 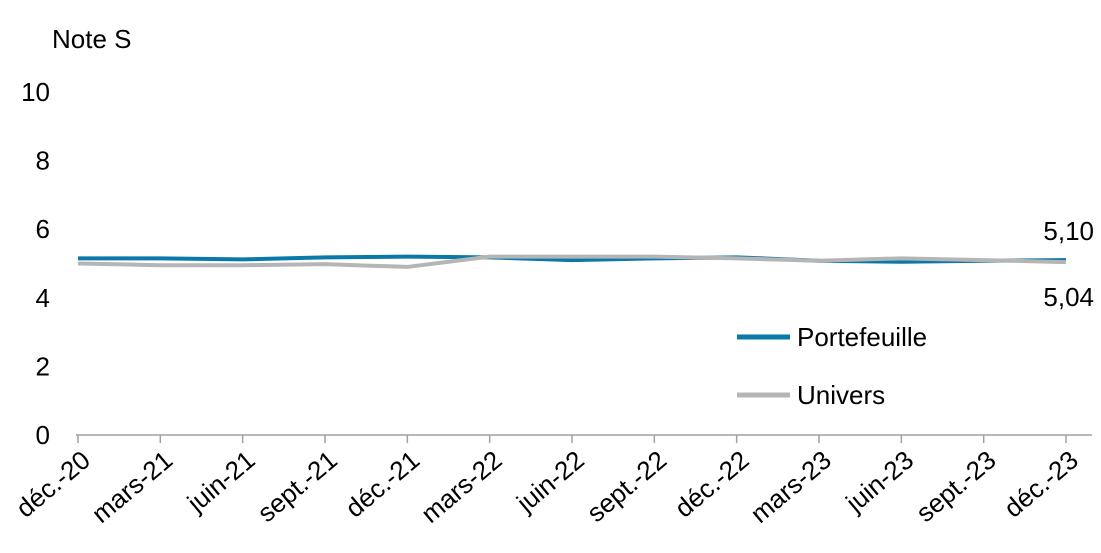 What do you see at coordinates (43, 229) in the screenshot?
I see `y-tick-label: 6` at bounding box center [43, 229].